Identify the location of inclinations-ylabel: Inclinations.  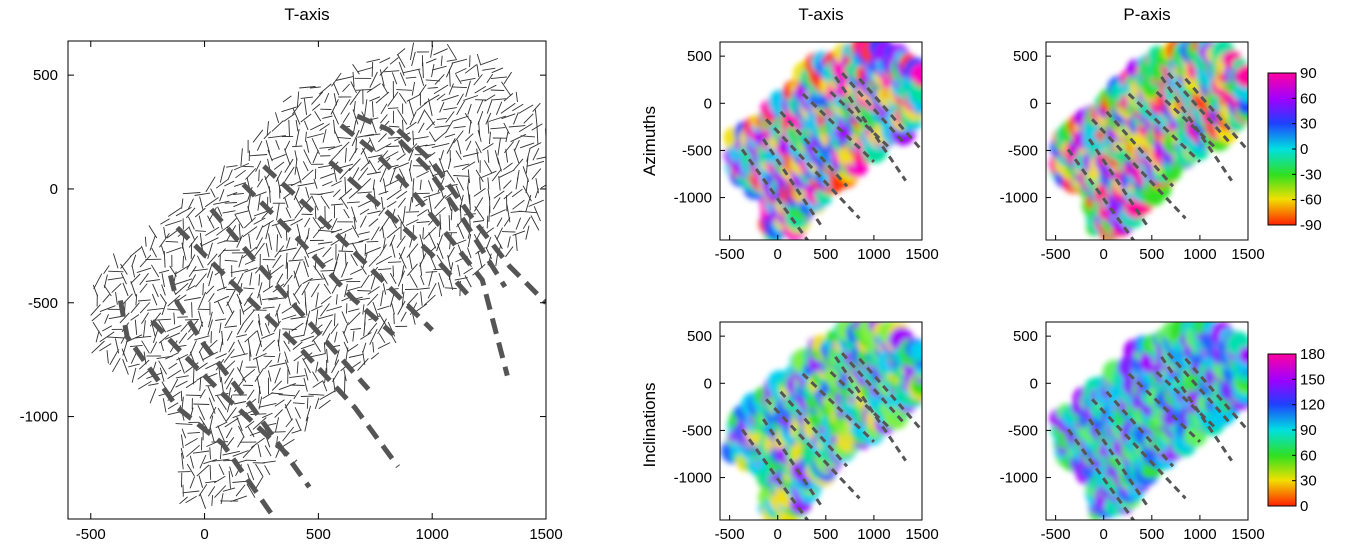
(649, 424).